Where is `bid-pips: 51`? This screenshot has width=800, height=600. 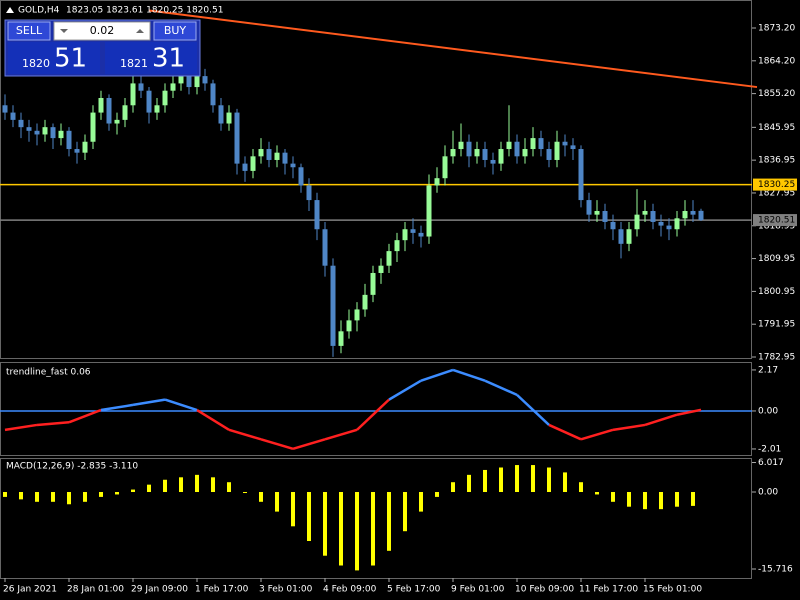 bid-pips: 51 is located at coordinates (70, 59).